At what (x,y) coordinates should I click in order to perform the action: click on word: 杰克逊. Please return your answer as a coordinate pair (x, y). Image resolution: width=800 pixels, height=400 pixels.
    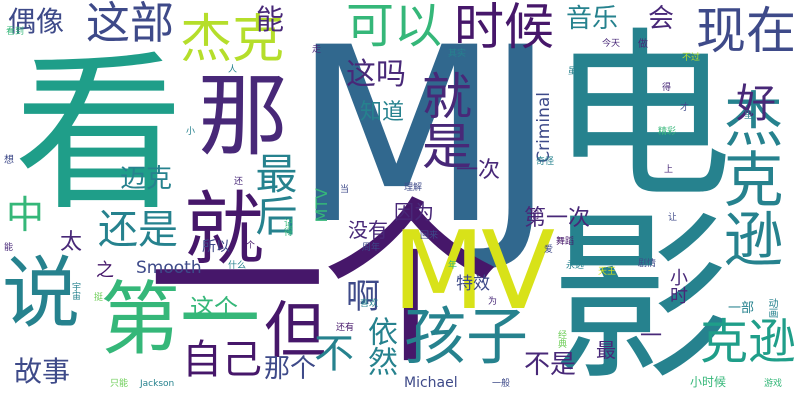
    Looking at the image, I should click on (748, 178).